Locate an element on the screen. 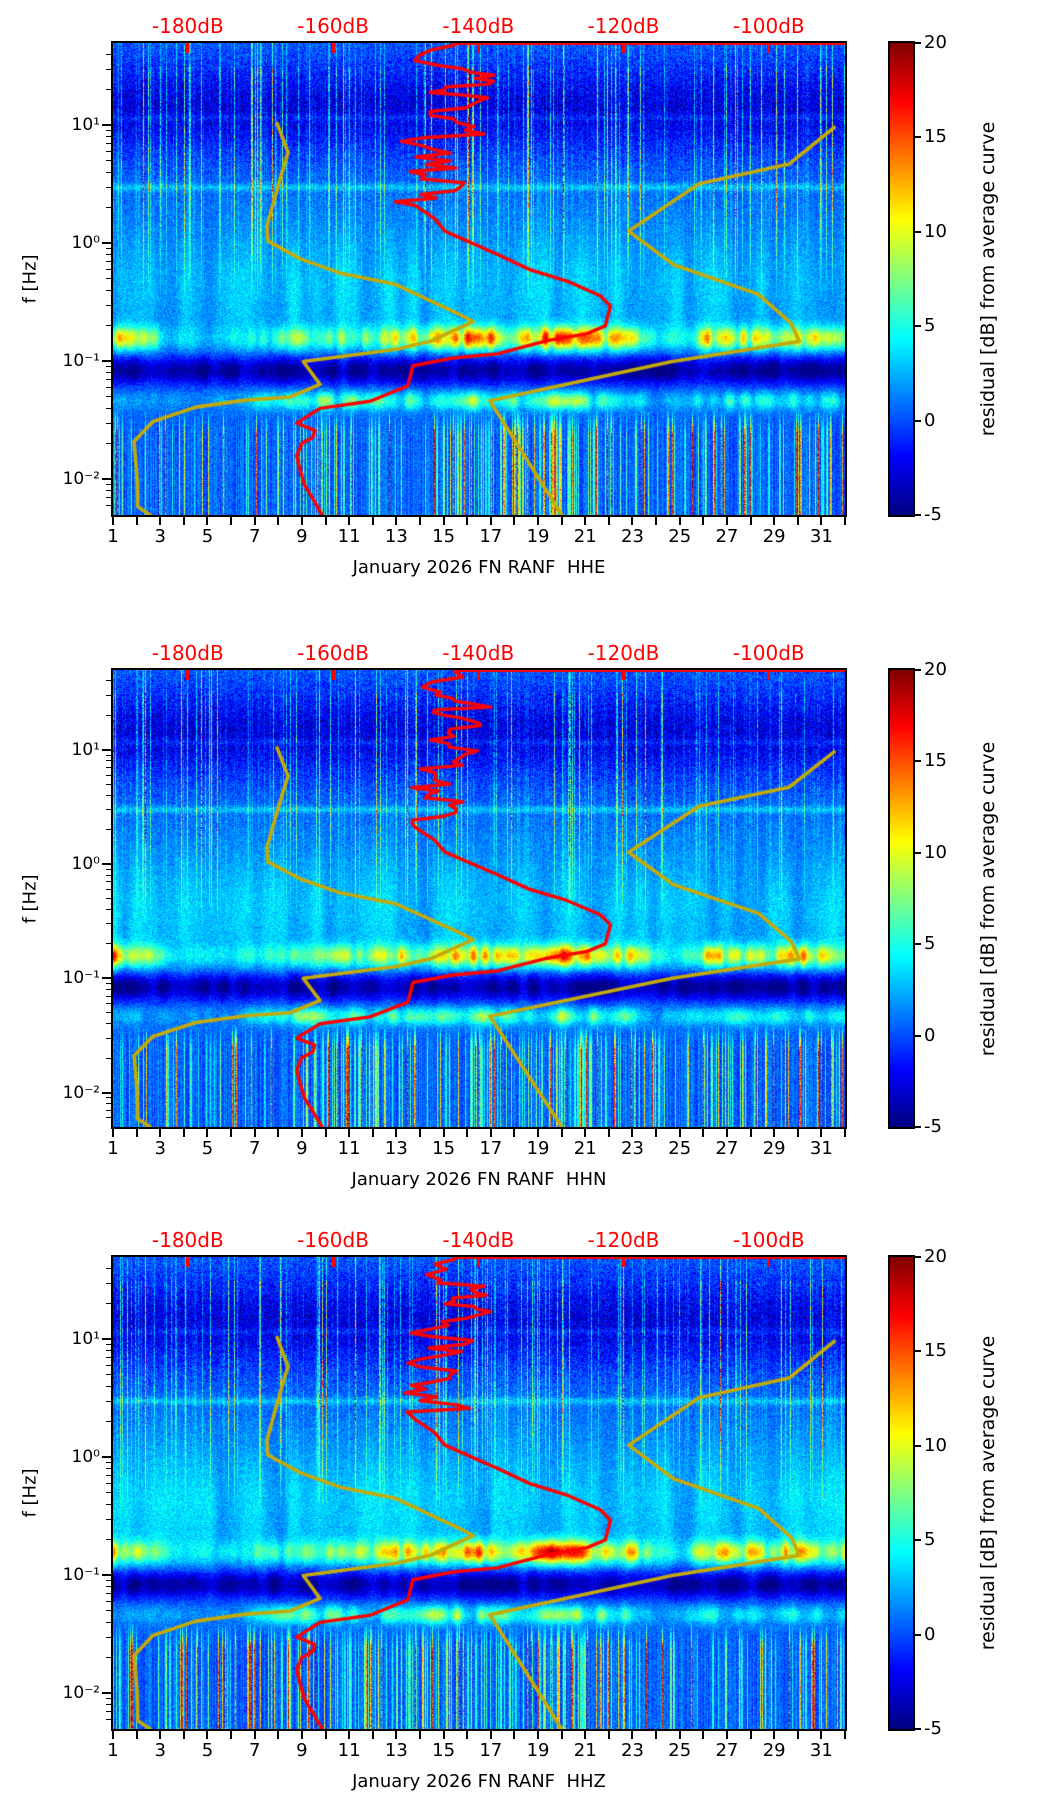 This screenshot has height=1806, width=1052. x-axis-tick-label: 29 is located at coordinates (774, 1750).